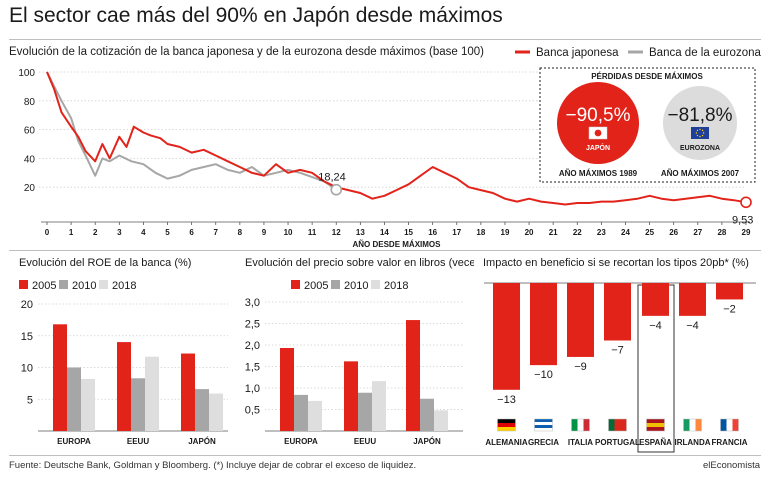 The image size is (770, 482). I want to click on x-tick-label: 22, so click(577, 232).